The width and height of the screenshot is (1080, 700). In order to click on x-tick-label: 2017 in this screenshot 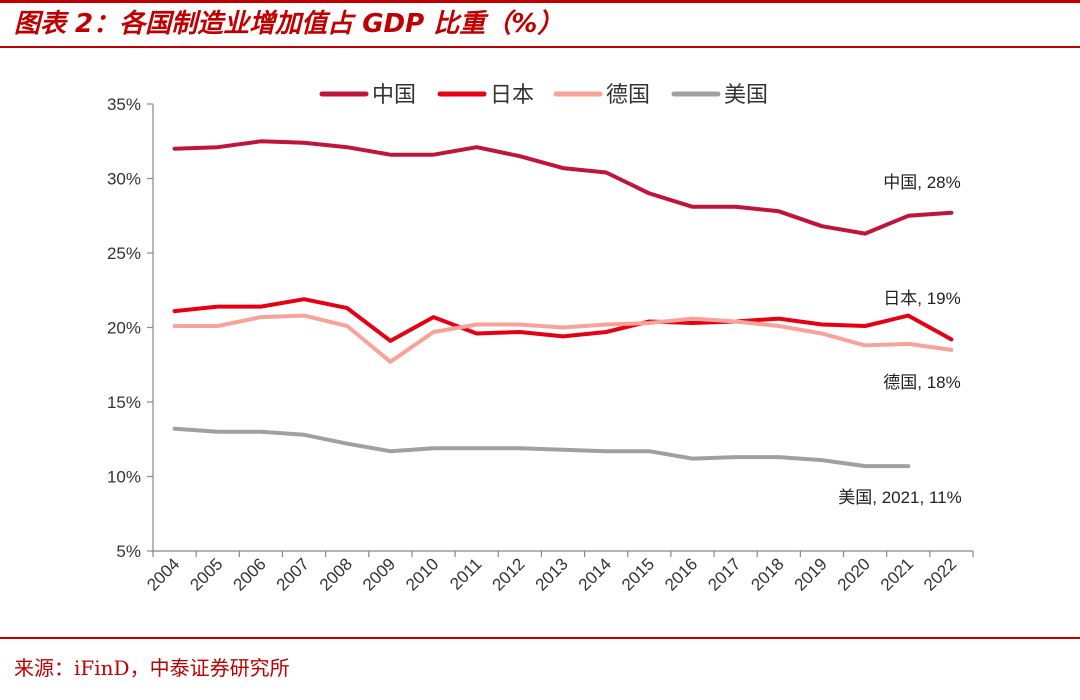, I will do `click(724, 574)`.